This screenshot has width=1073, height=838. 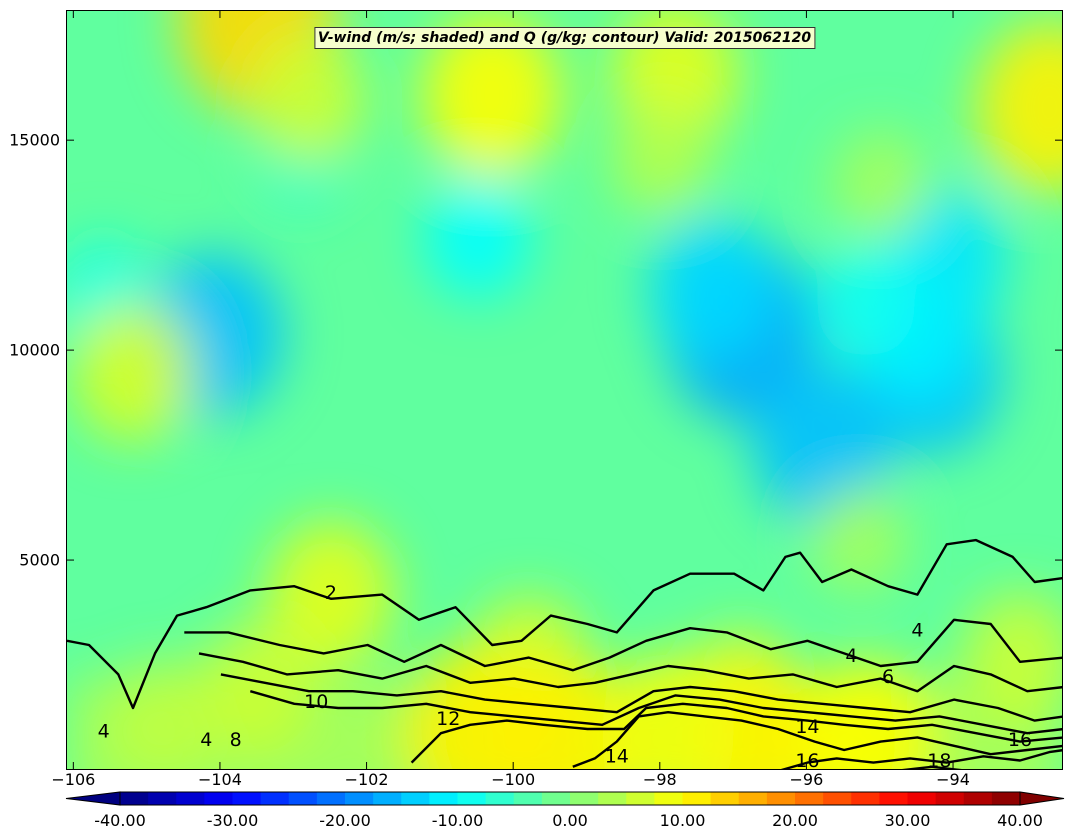 I want to click on y-tick-label: 10000, so click(x=34, y=350).